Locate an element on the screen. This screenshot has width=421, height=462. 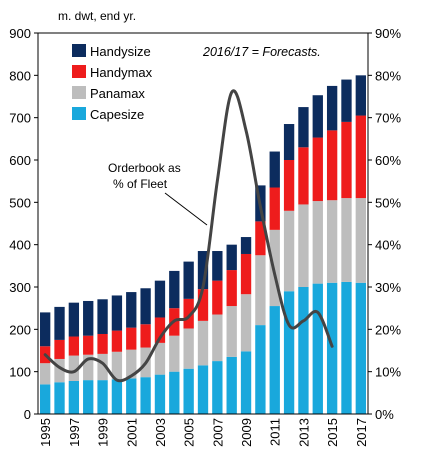
bar-handysize-2007 is located at coordinates (217, 266).